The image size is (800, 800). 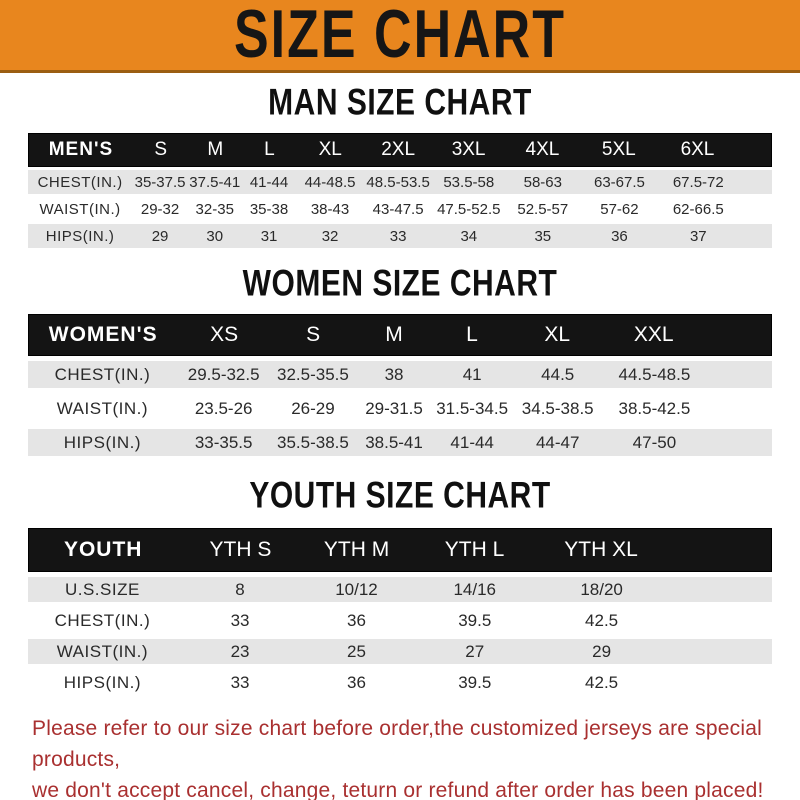 I want to click on size-value: 47.5-52.5, so click(x=469, y=209).